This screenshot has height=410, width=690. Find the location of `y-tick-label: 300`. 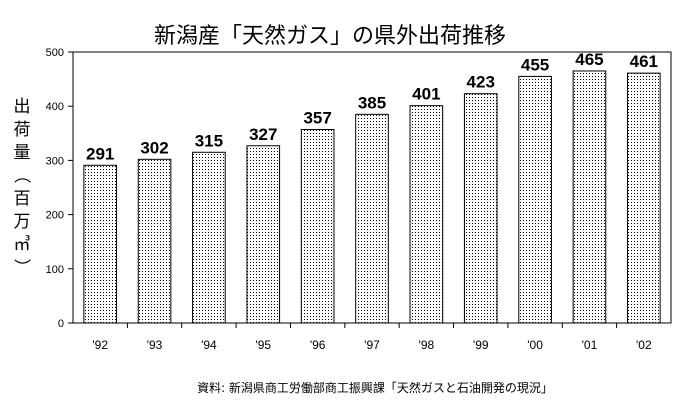

y-tick-label: 300 is located at coordinates (55, 161).